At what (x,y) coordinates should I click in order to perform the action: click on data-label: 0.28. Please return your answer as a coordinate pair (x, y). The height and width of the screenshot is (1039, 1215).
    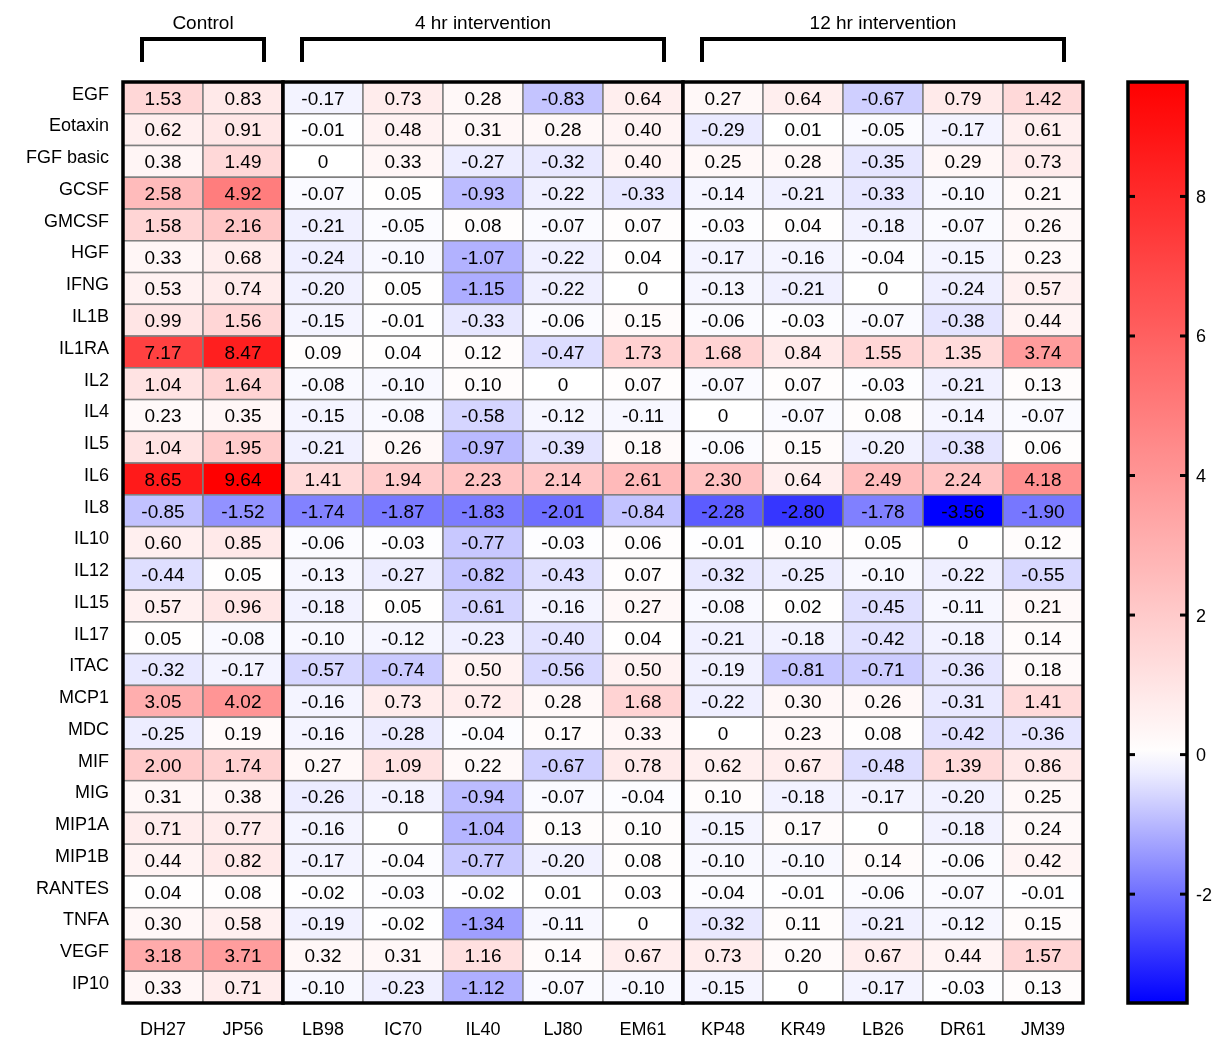
    Looking at the image, I should click on (563, 130).